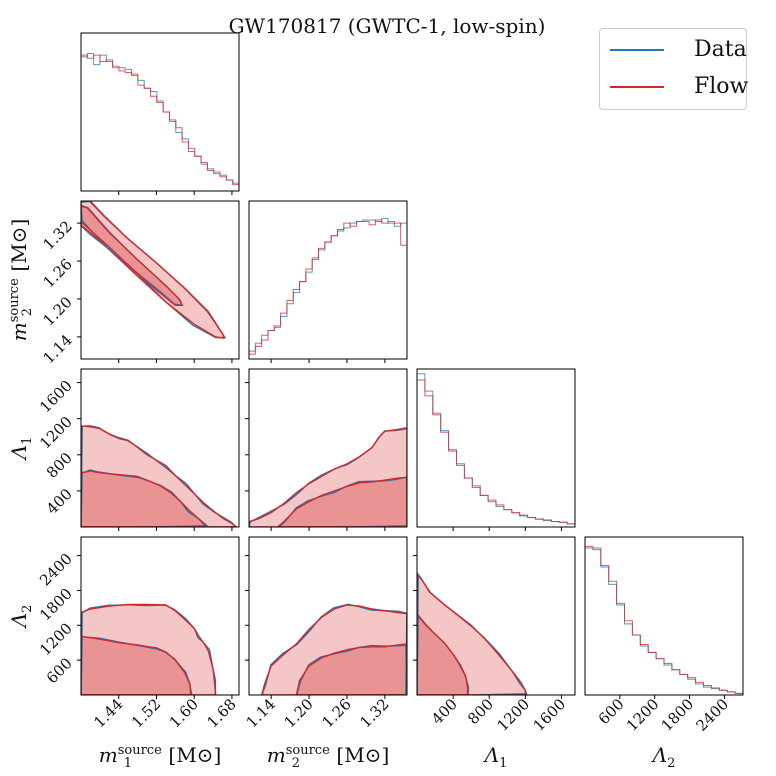 The height and width of the screenshot is (776, 776). What do you see at coordinates (480, 711) in the screenshot?
I see `x-tick-label-Lambda1: 800` at bounding box center [480, 711].